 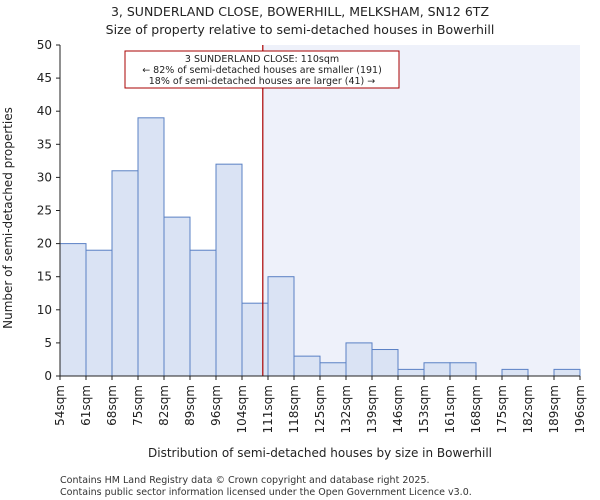 What do you see at coordinates (73, 310) in the screenshot?
I see `bar-54sqm` at bounding box center [73, 310].